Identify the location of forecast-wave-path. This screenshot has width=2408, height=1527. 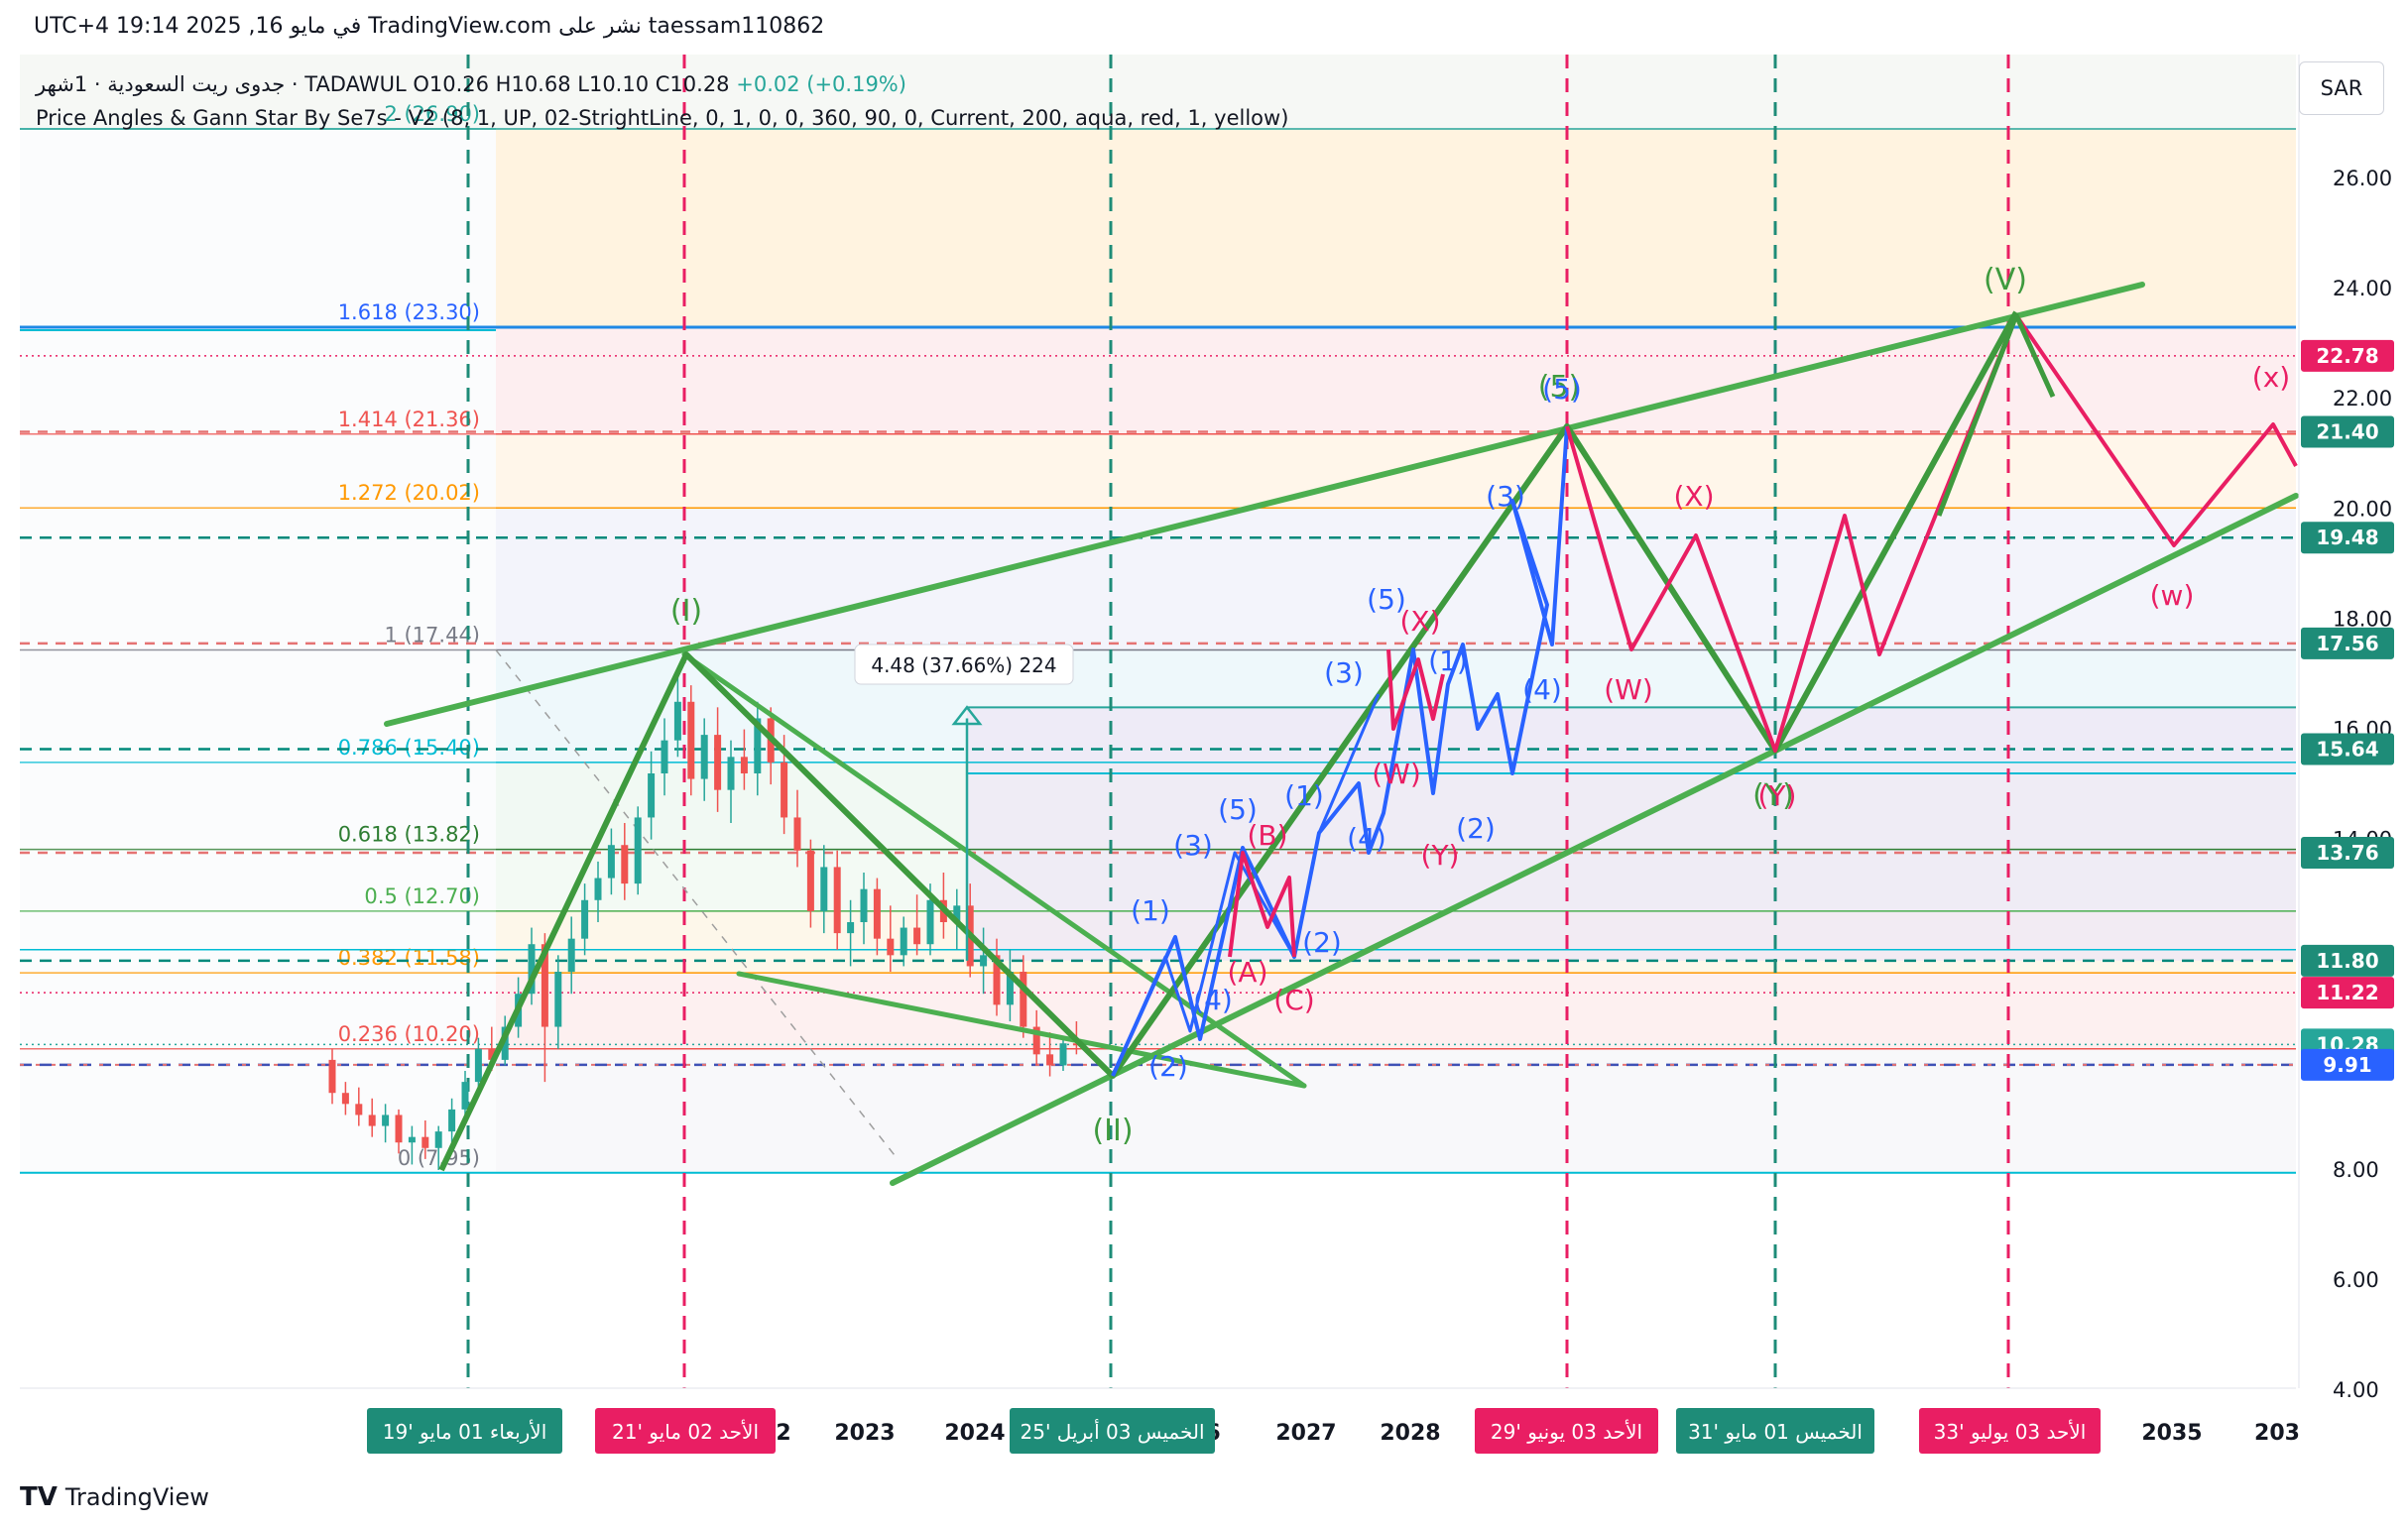
(1932, 533).